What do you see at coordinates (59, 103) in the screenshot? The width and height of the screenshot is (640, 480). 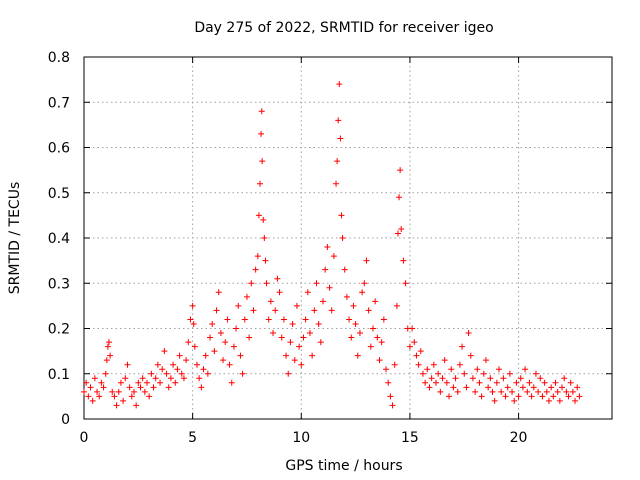 I see `y-tick-label: 0.7` at bounding box center [59, 103].